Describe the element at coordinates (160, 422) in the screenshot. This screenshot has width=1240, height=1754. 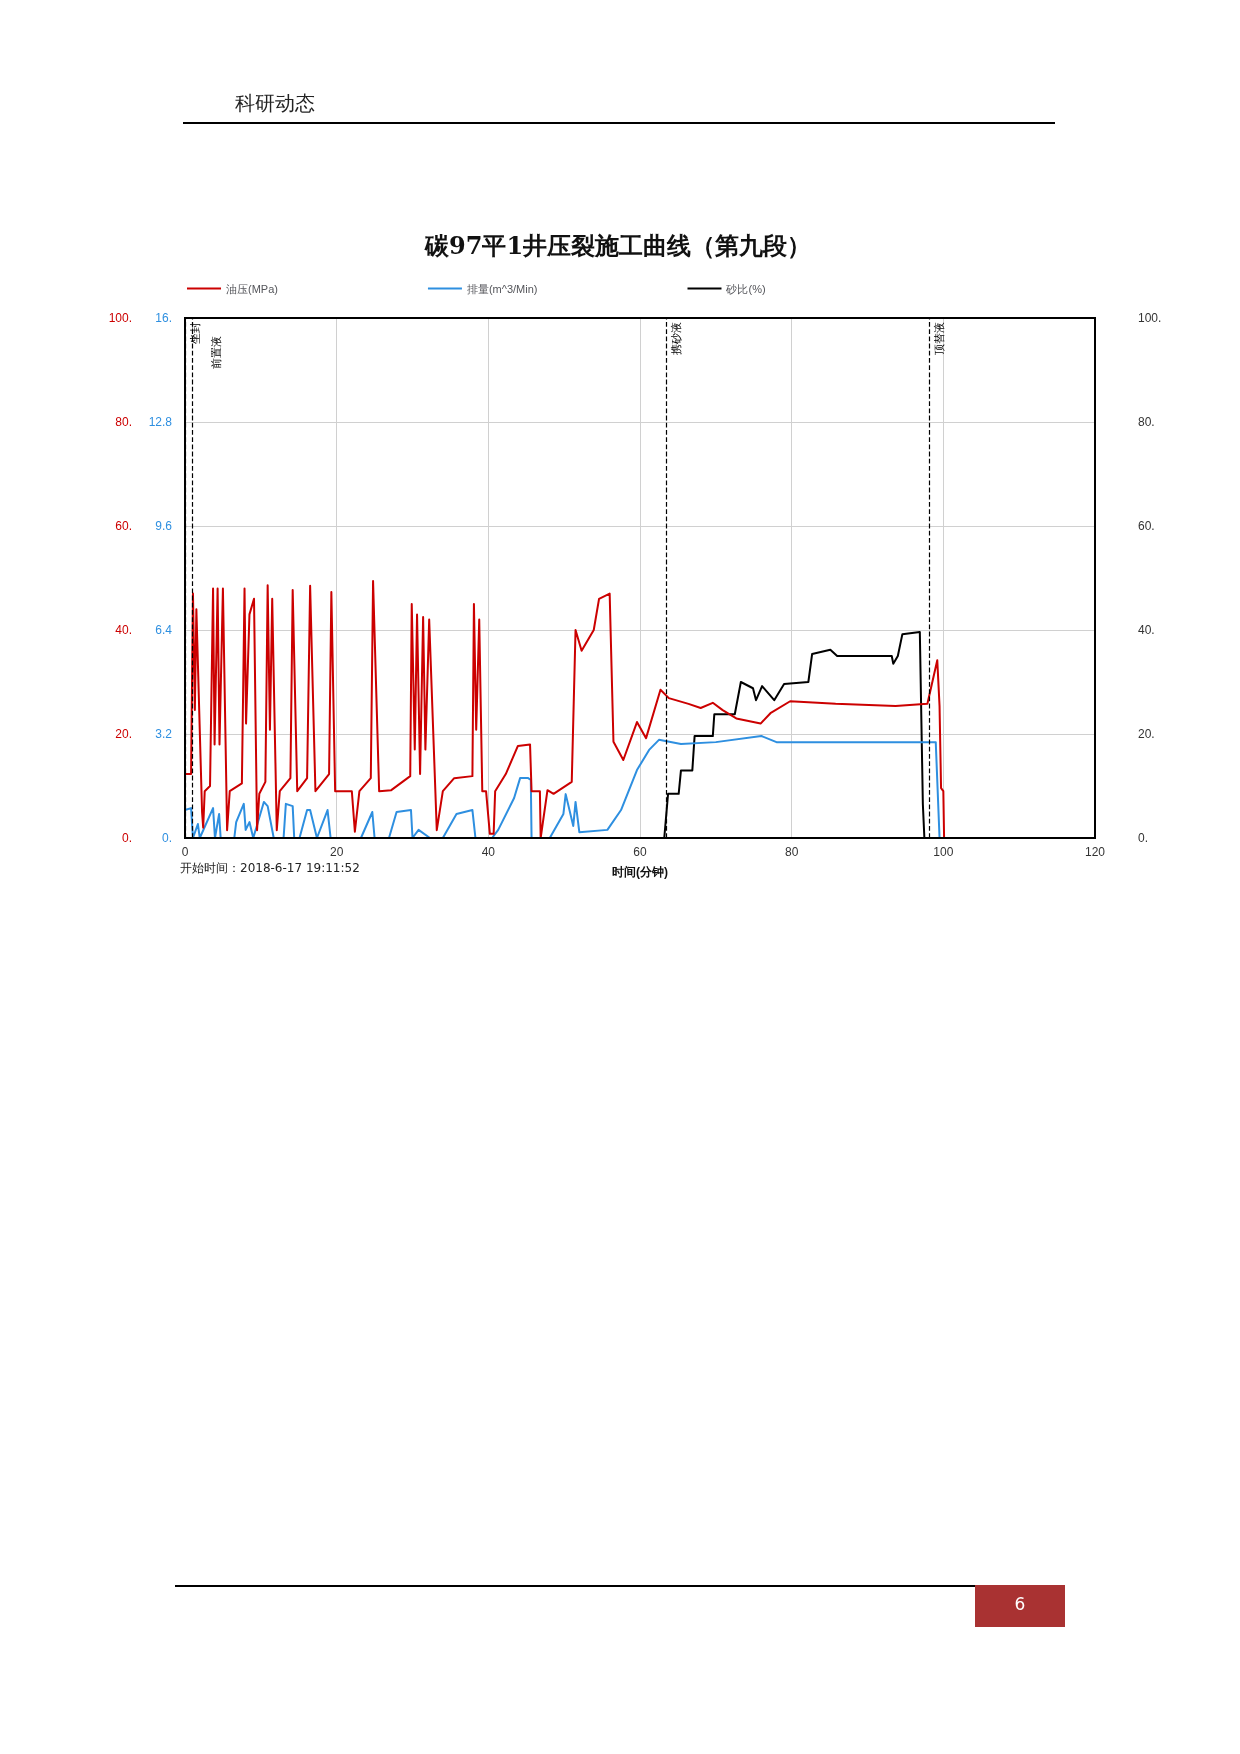
I see `y2-tick-label: 12.8` at that location.